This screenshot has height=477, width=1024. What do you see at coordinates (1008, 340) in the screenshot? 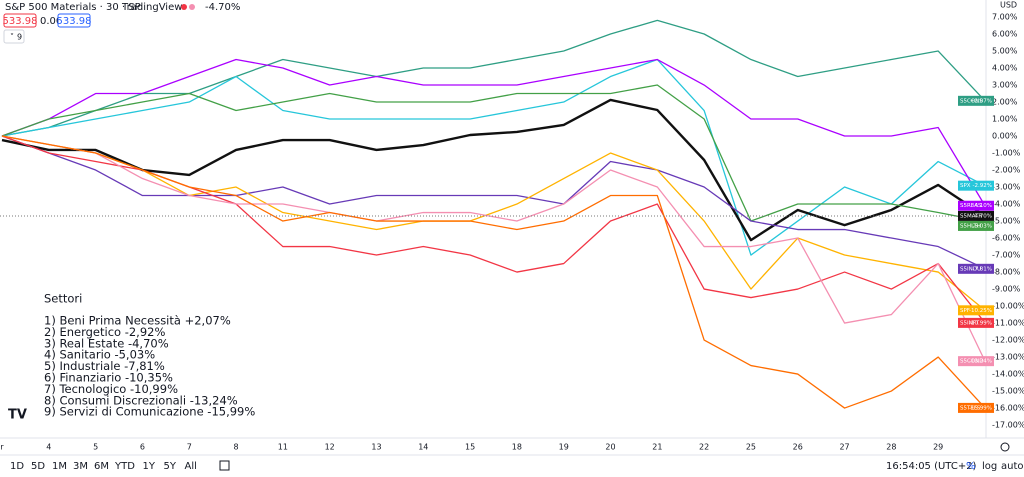
I see `y-tick-label: -12.00%` at bounding box center [1008, 340].